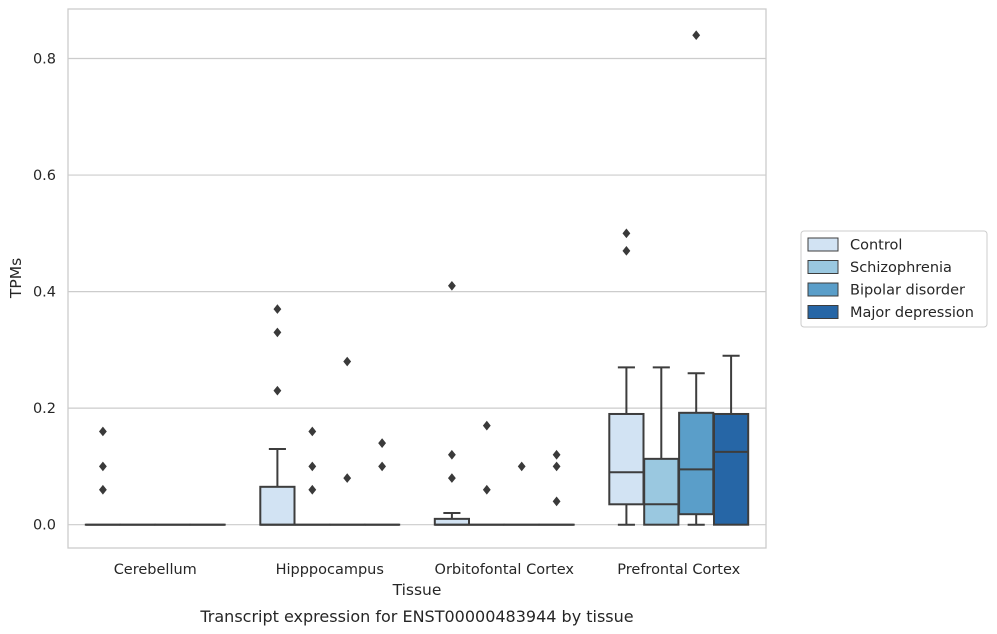 This screenshot has height=634, width=997. Describe the element at coordinates (876, 246) in the screenshot. I see `legend-label: Control` at that location.